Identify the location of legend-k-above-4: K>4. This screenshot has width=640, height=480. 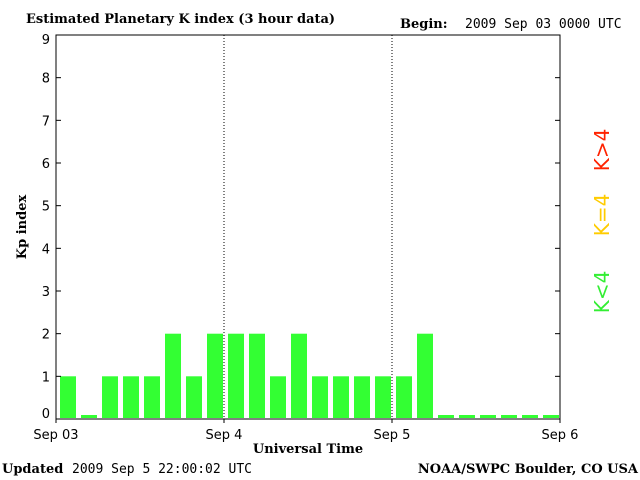
(602, 150).